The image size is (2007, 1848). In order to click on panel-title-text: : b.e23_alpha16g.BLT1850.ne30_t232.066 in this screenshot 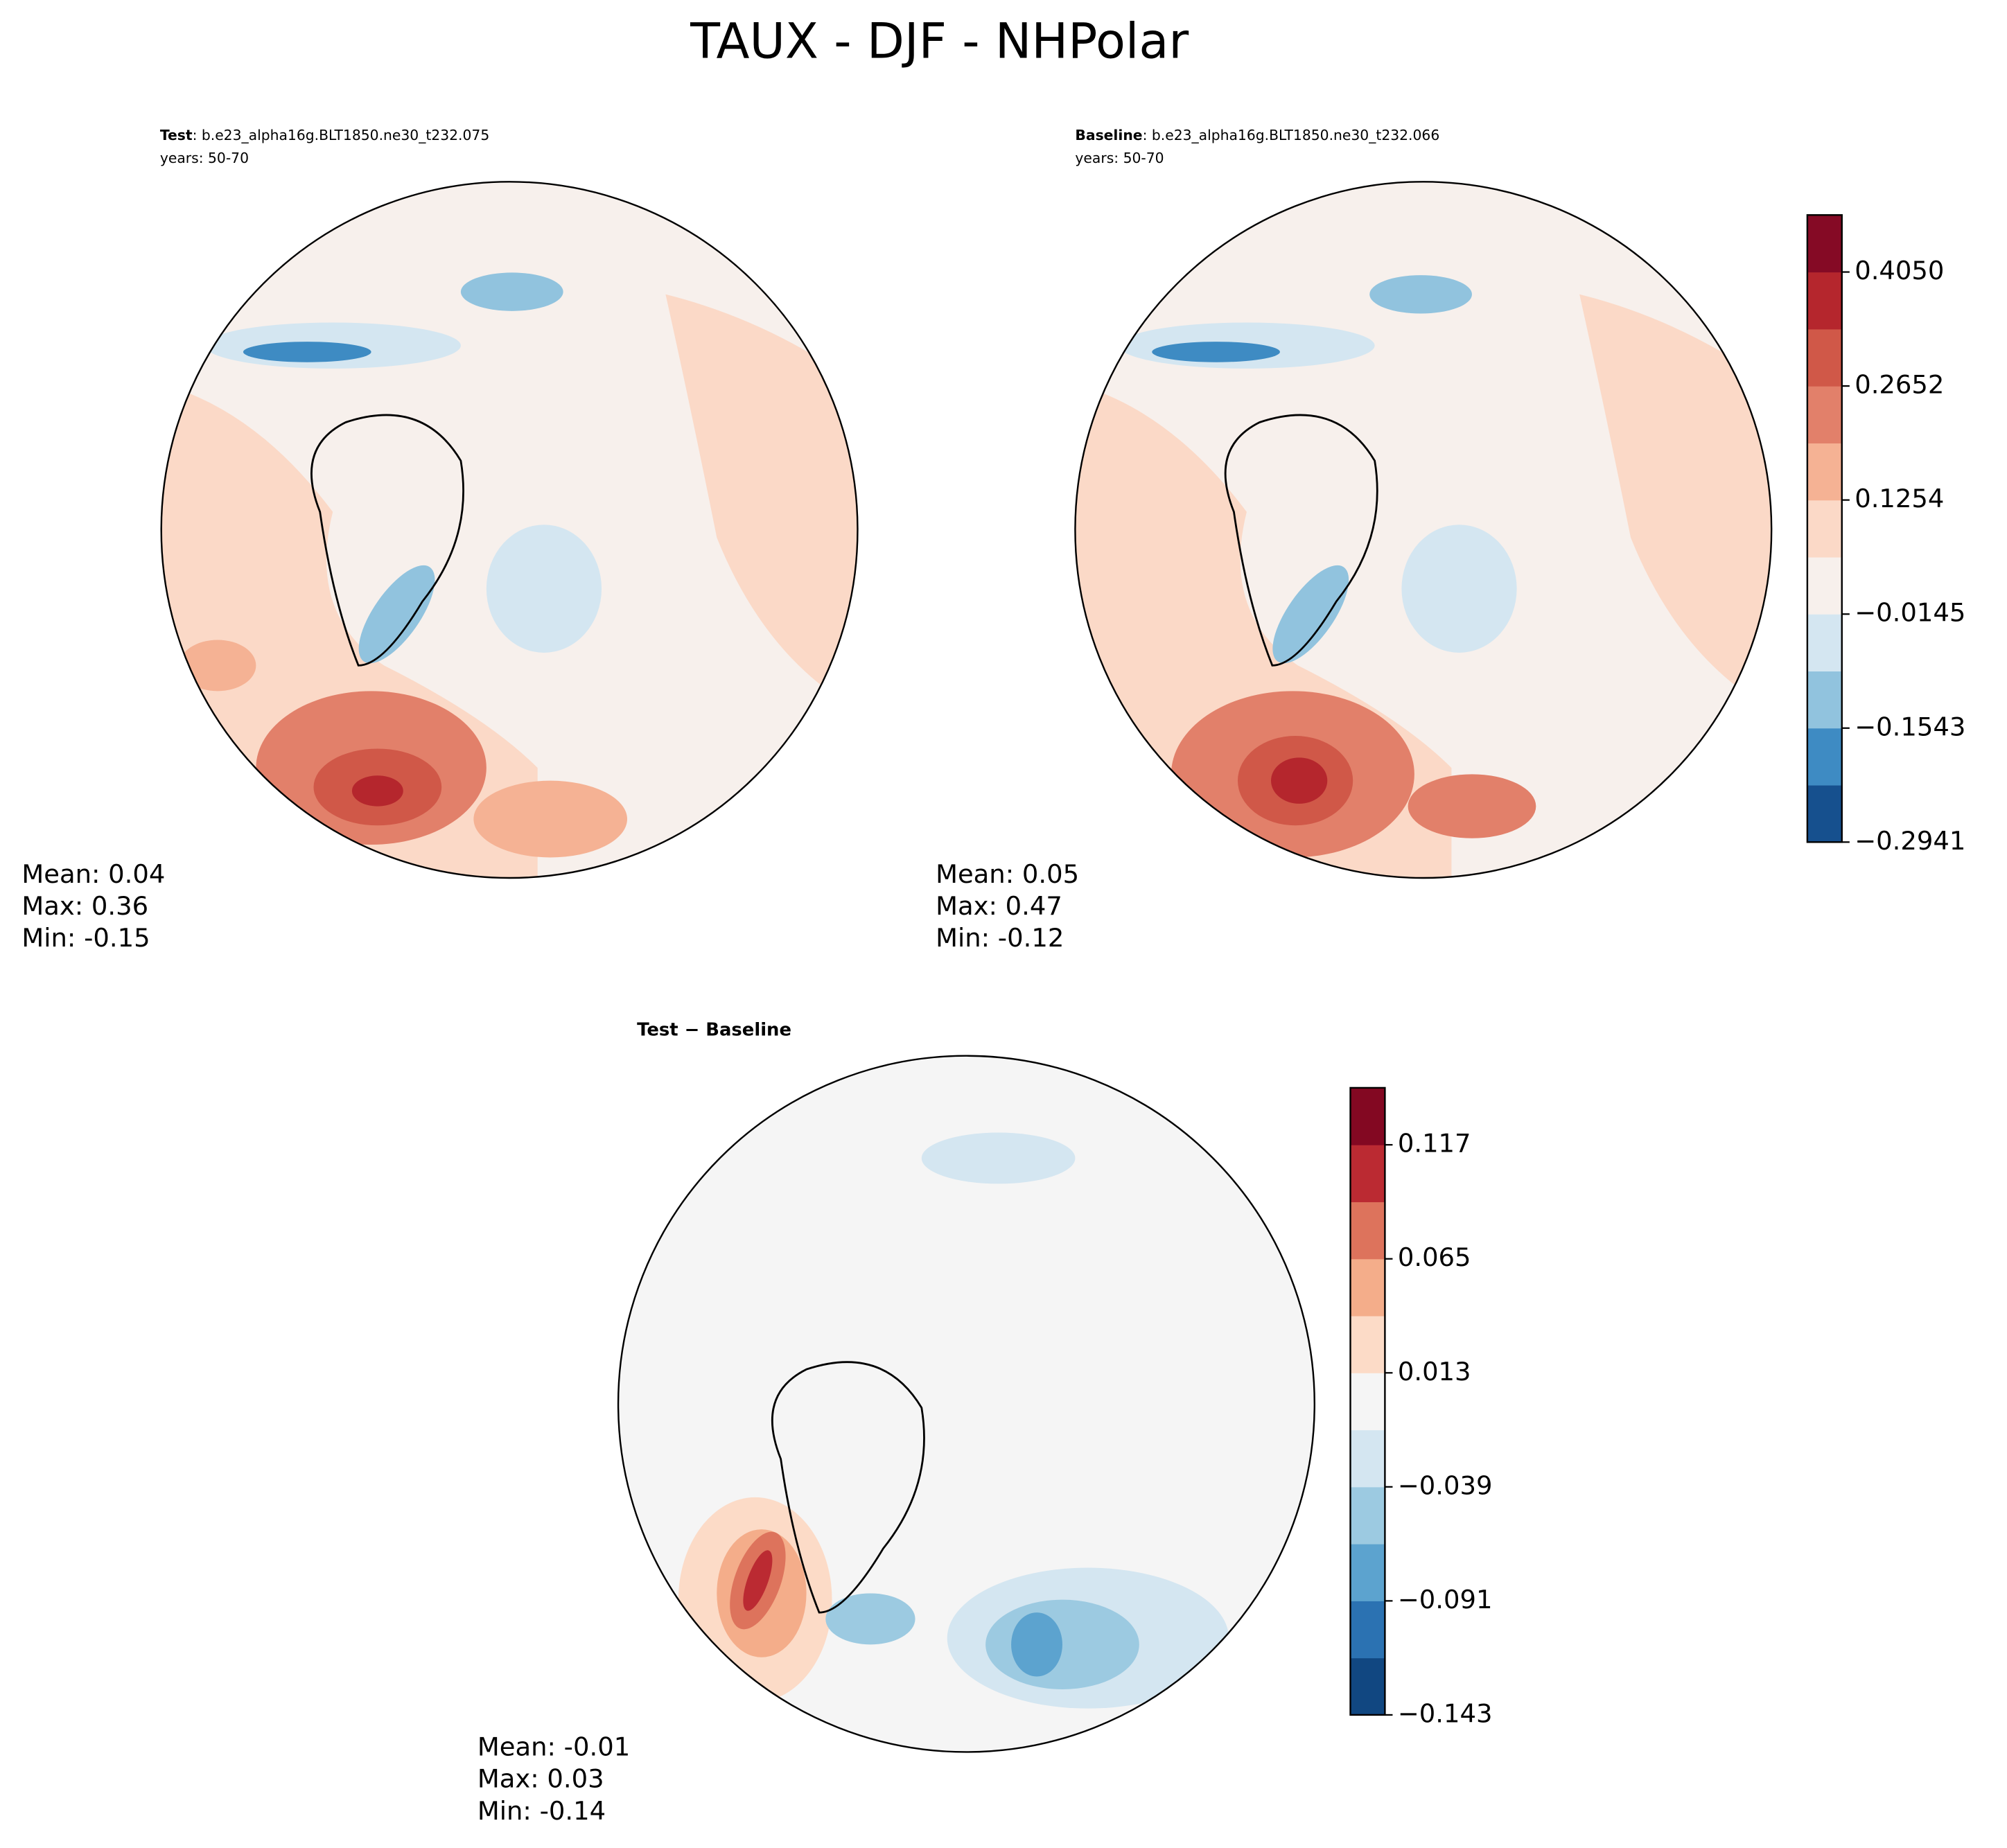, I will do `click(1291, 135)`.